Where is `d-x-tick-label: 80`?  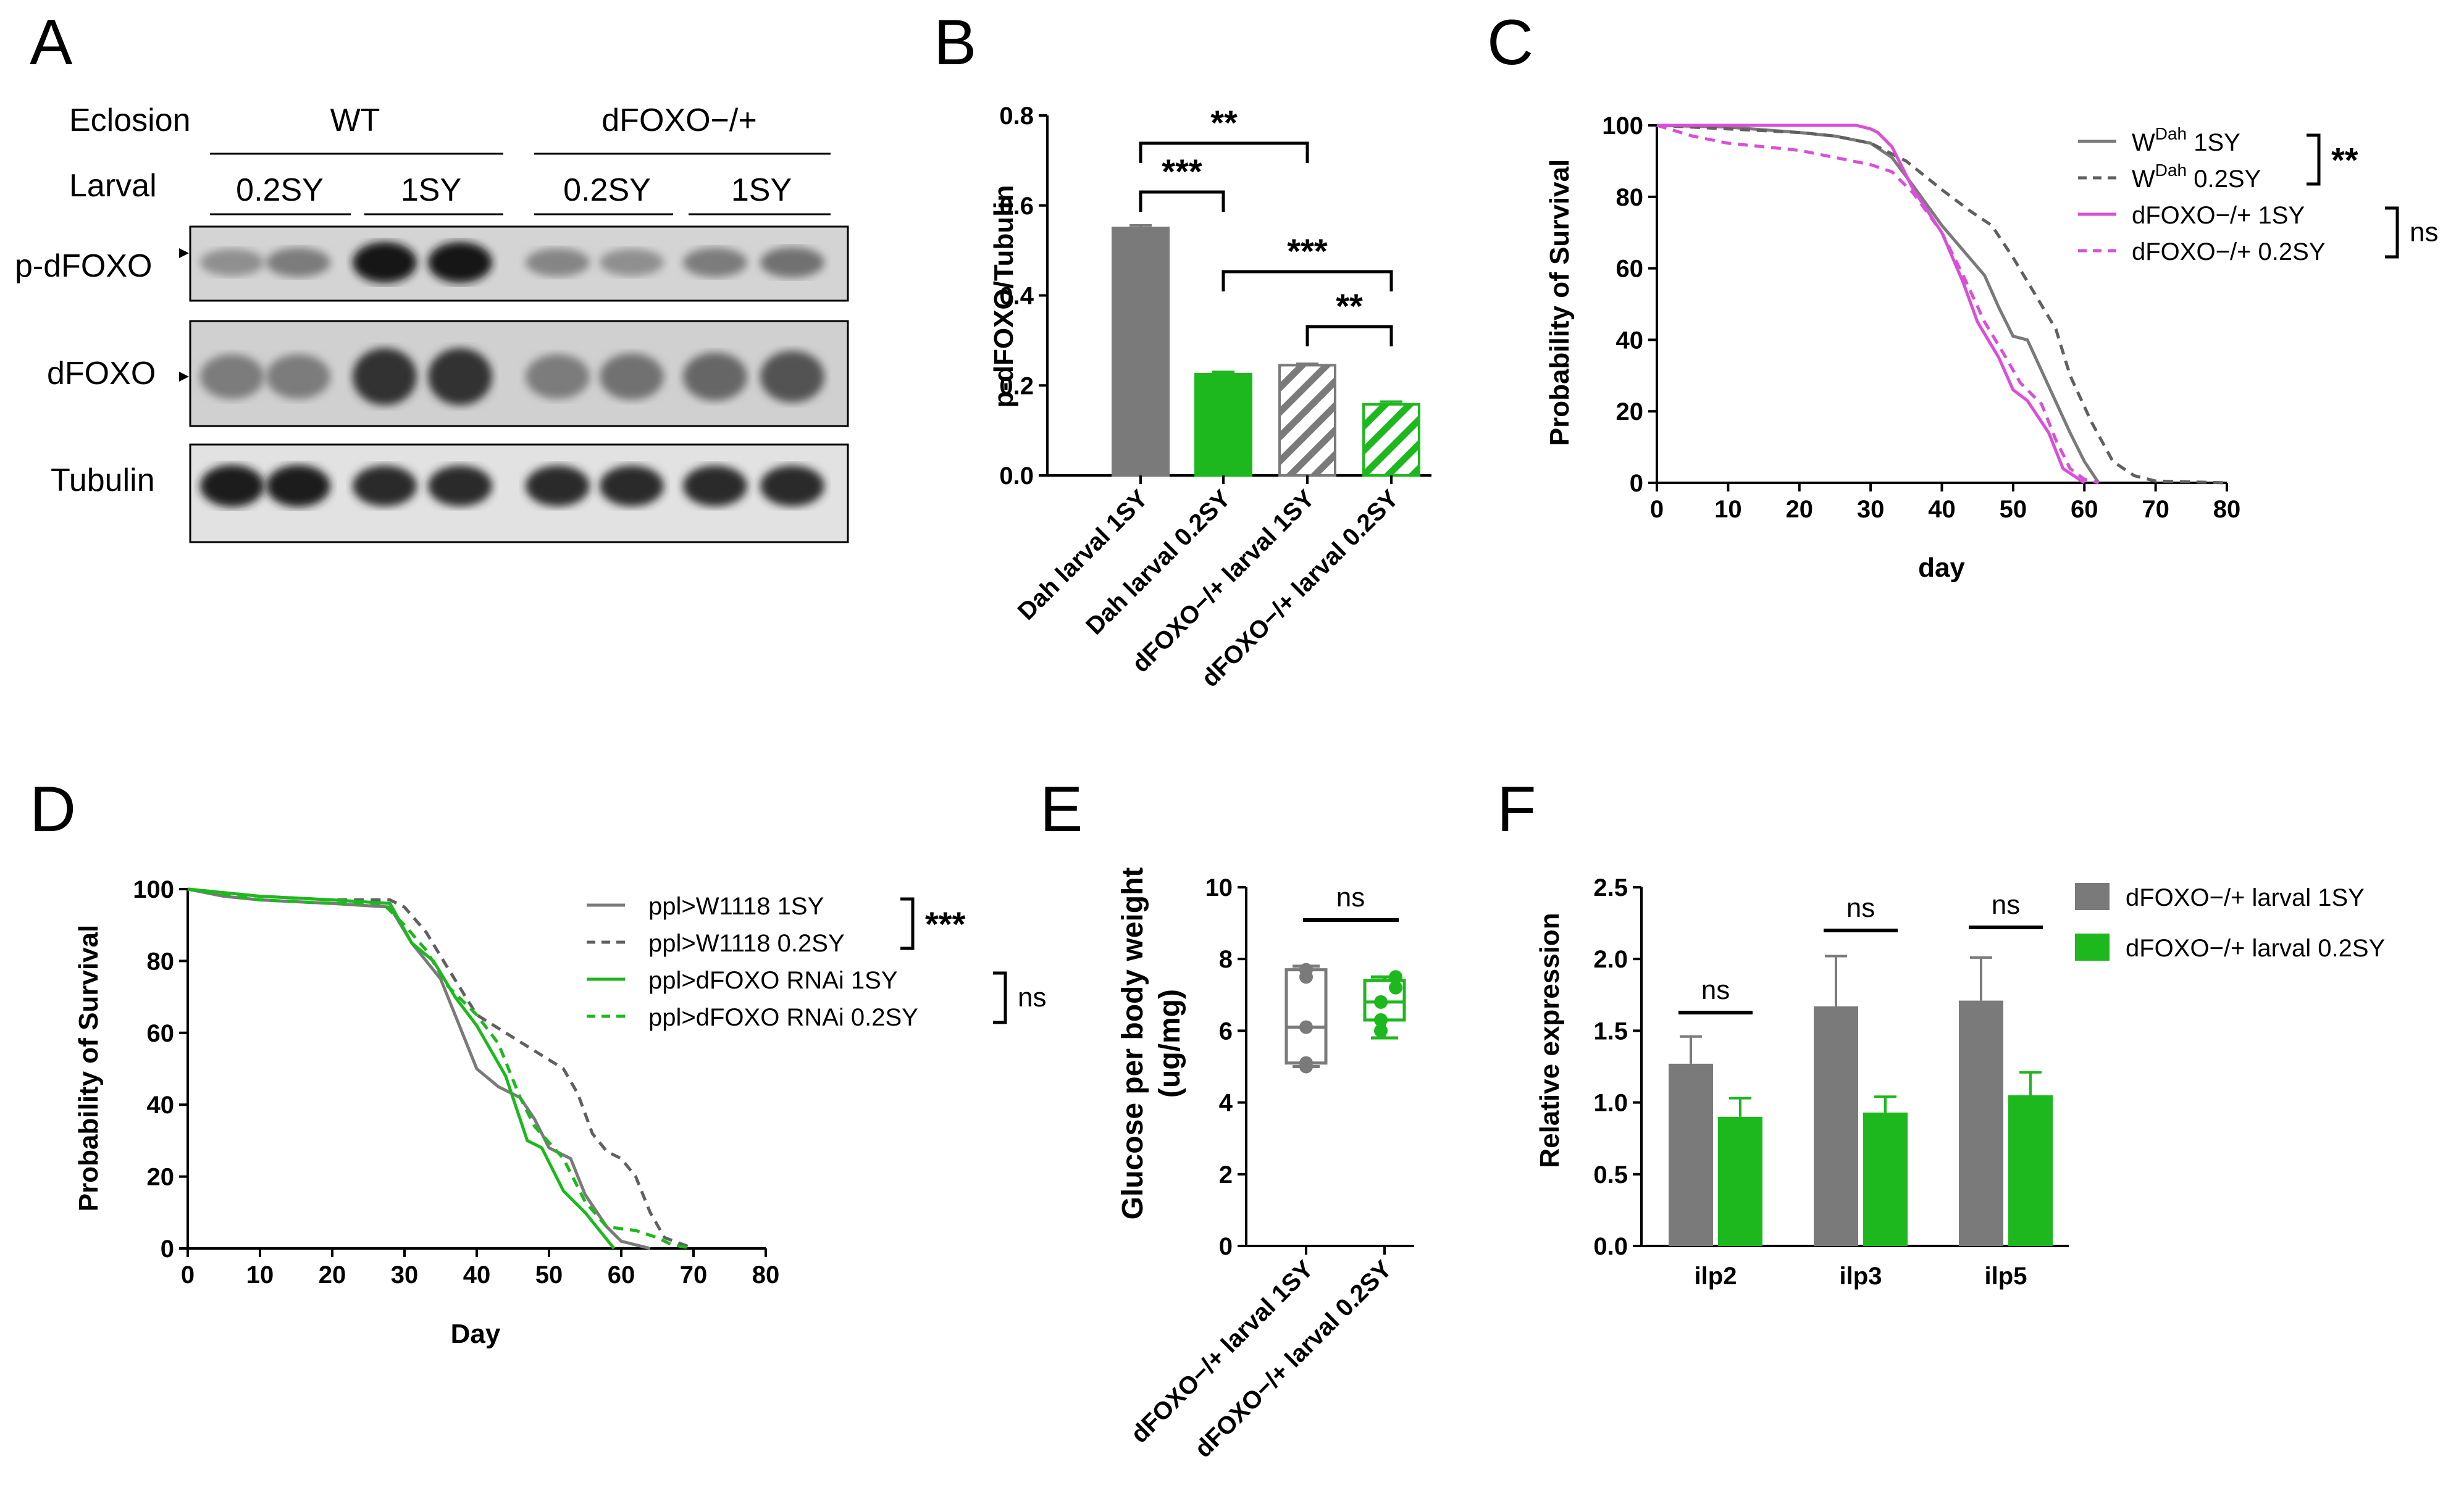
d-x-tick-label: 80 is located at coordinates (766, 1275).